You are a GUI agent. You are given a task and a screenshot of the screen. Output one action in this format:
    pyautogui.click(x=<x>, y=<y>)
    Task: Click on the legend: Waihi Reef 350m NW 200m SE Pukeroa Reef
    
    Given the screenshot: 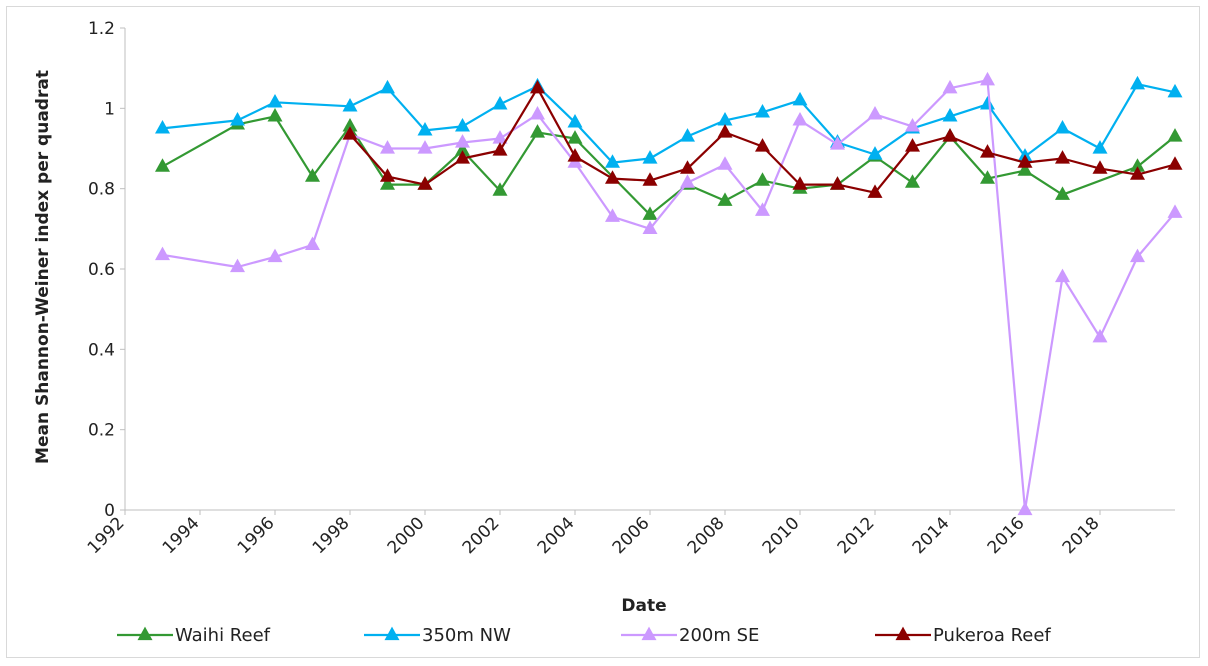 What is the action you would take?
    pyautogui.click(x=584, y=635)
    